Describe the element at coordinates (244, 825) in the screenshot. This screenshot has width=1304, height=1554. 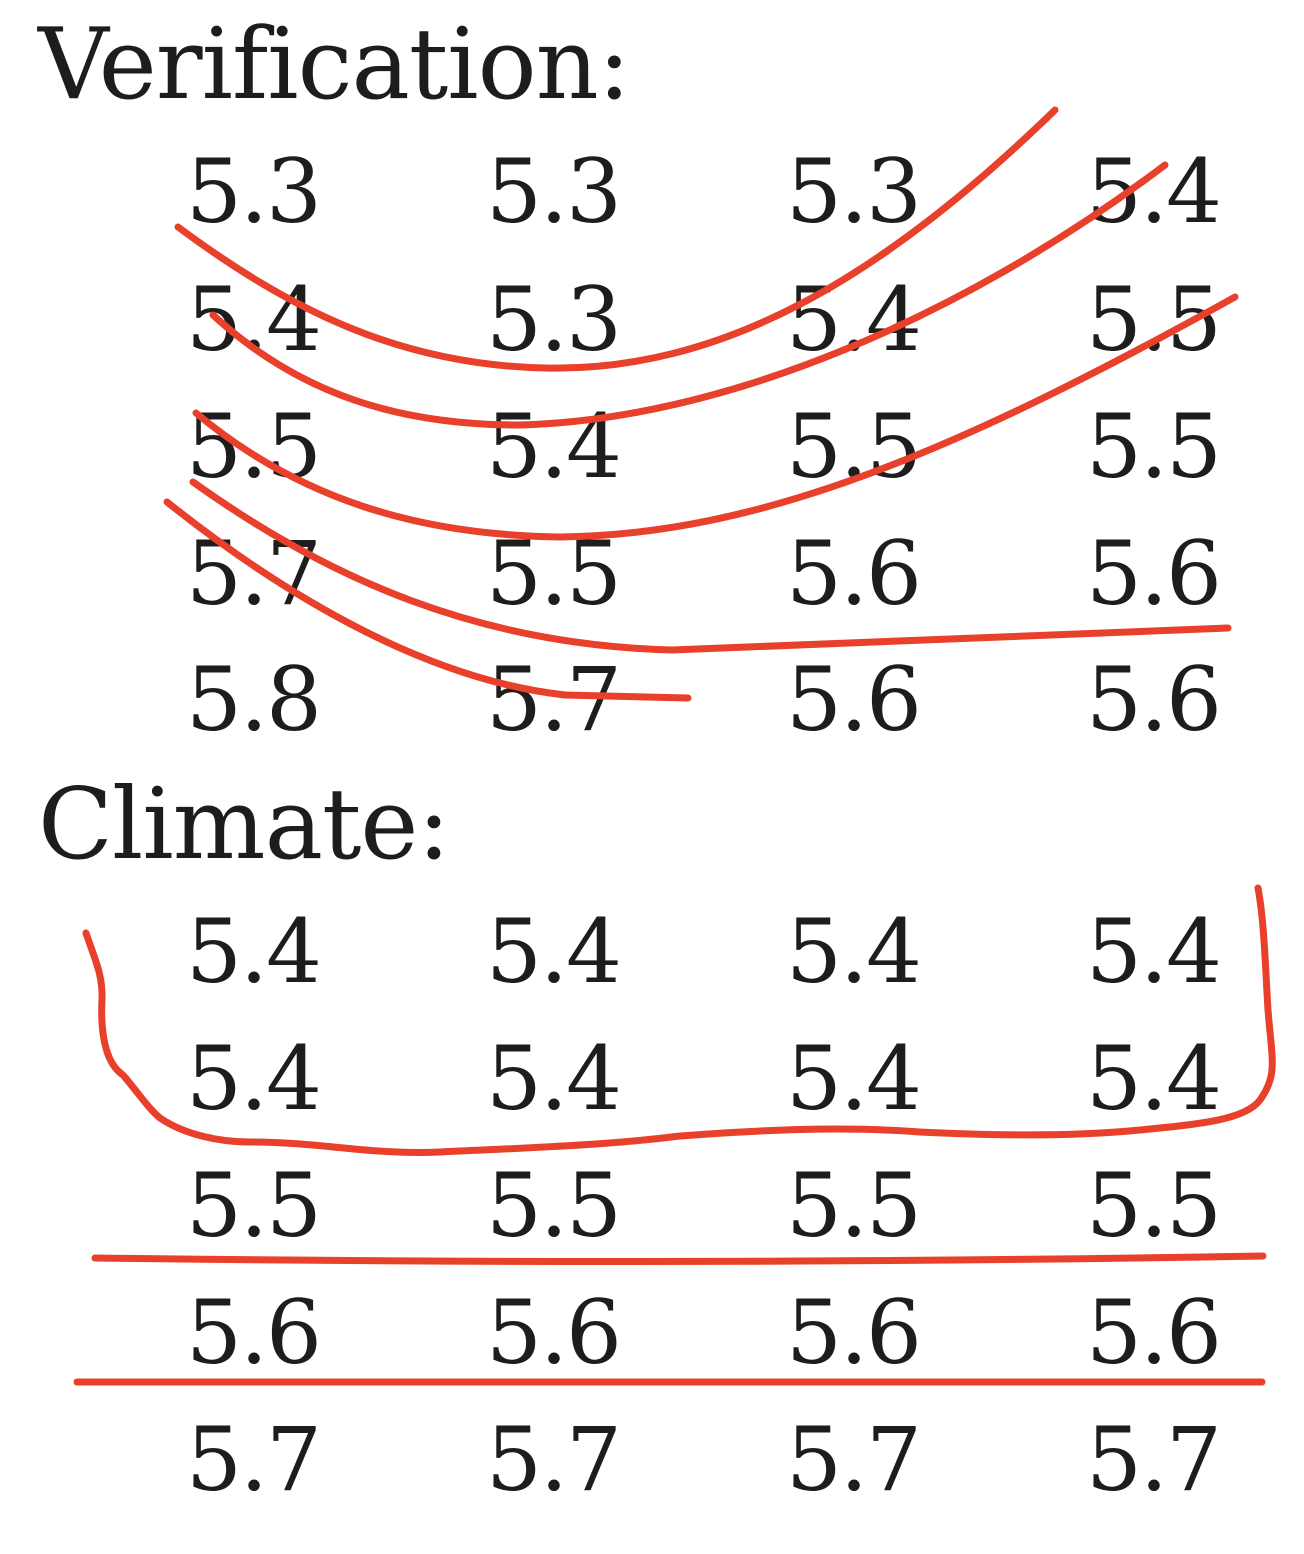
I see `climate-heading: Climate:` at that location.